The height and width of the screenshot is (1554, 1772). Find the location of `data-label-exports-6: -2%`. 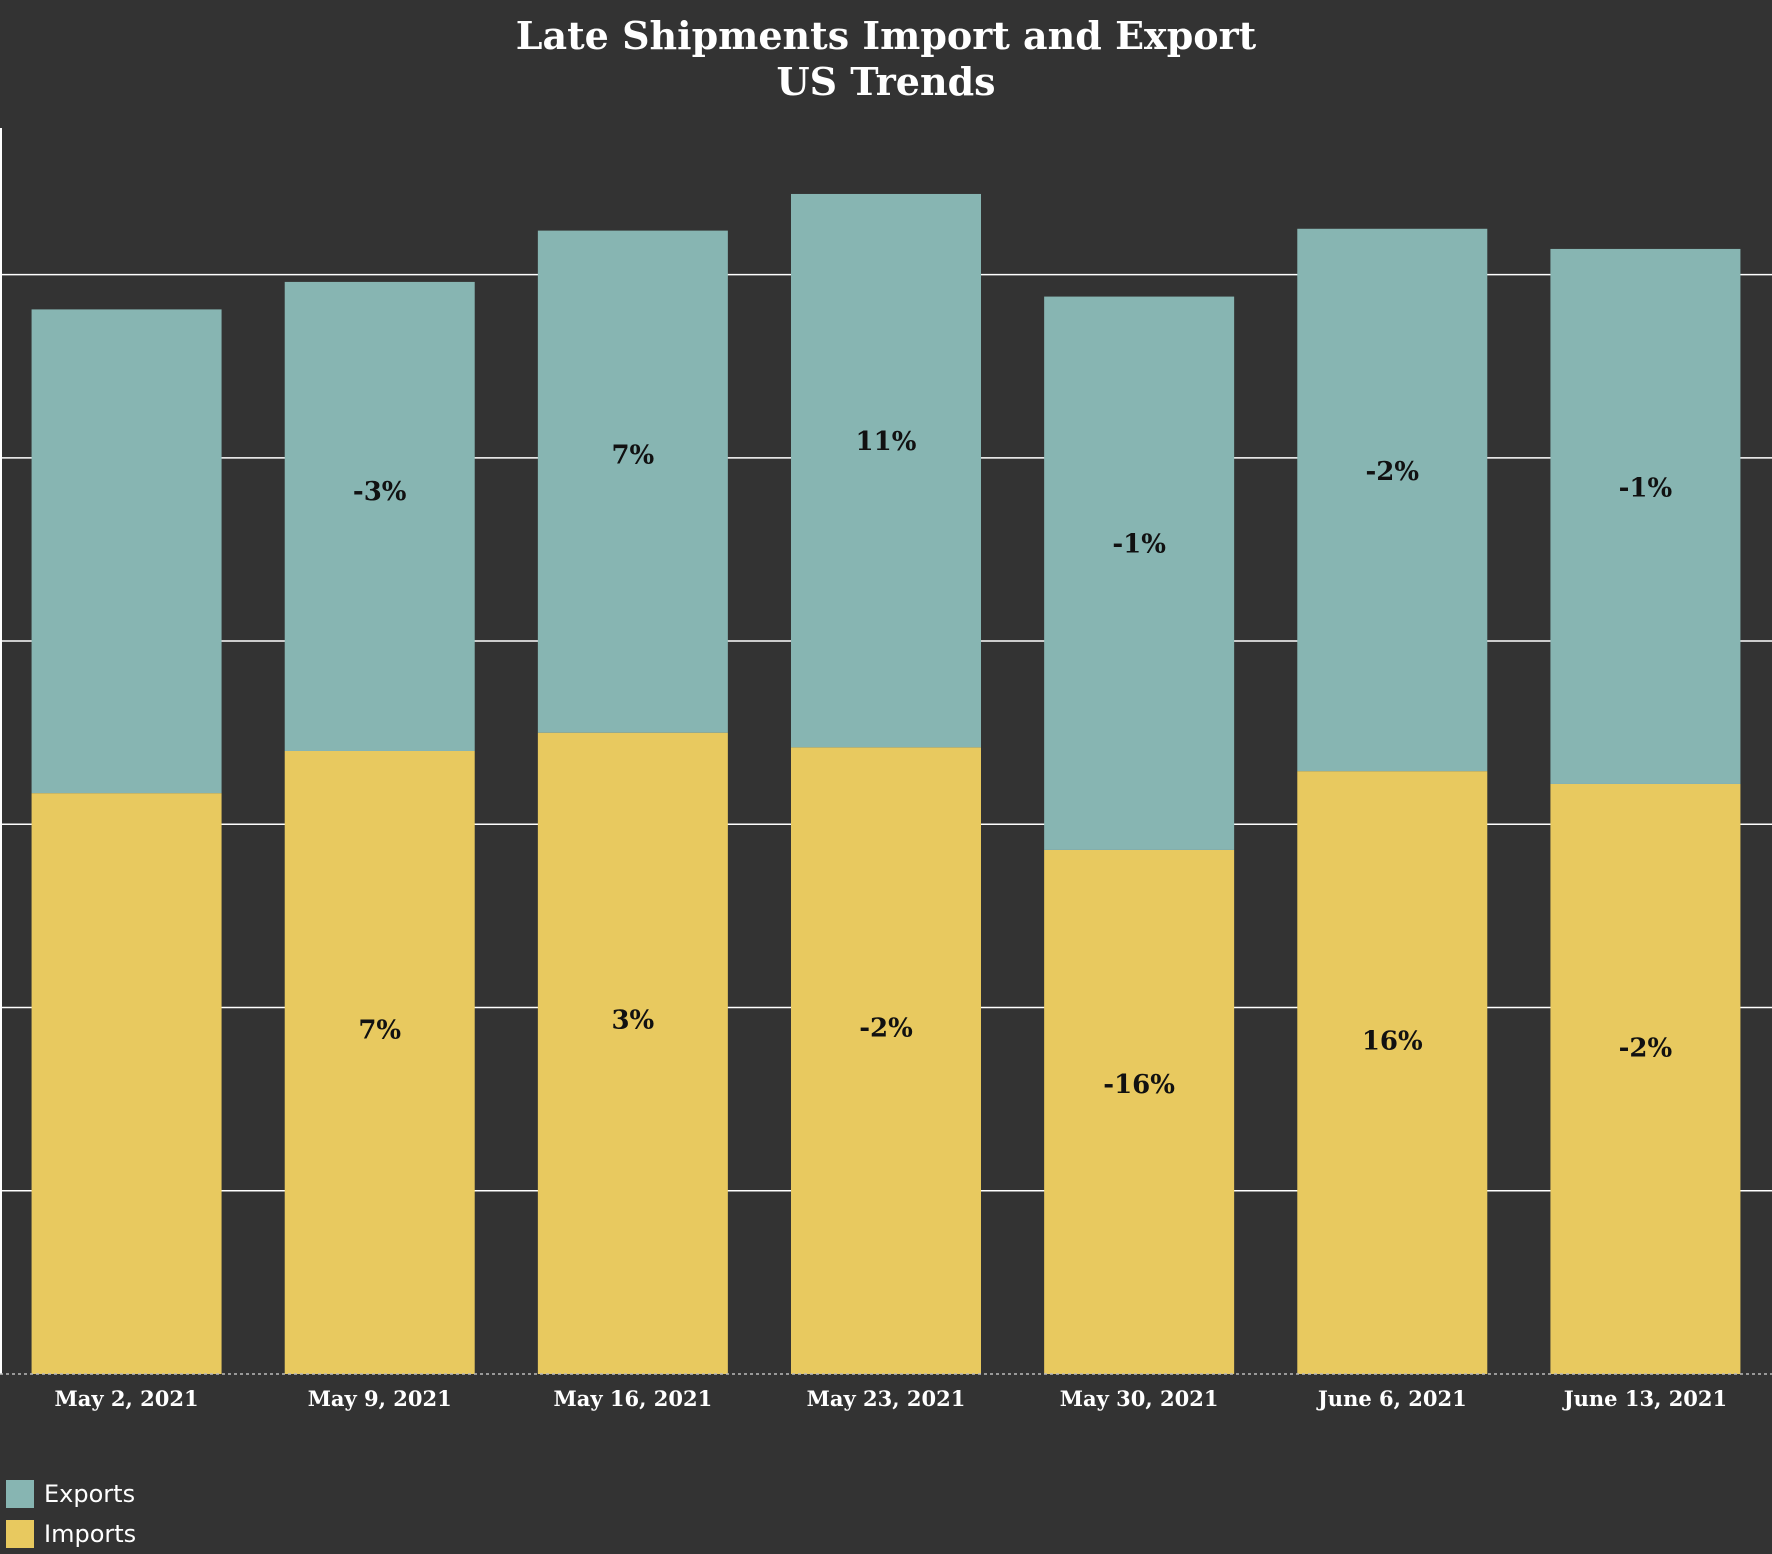

data-label-exports-6: -2% is located at coordinates (1392, 472).